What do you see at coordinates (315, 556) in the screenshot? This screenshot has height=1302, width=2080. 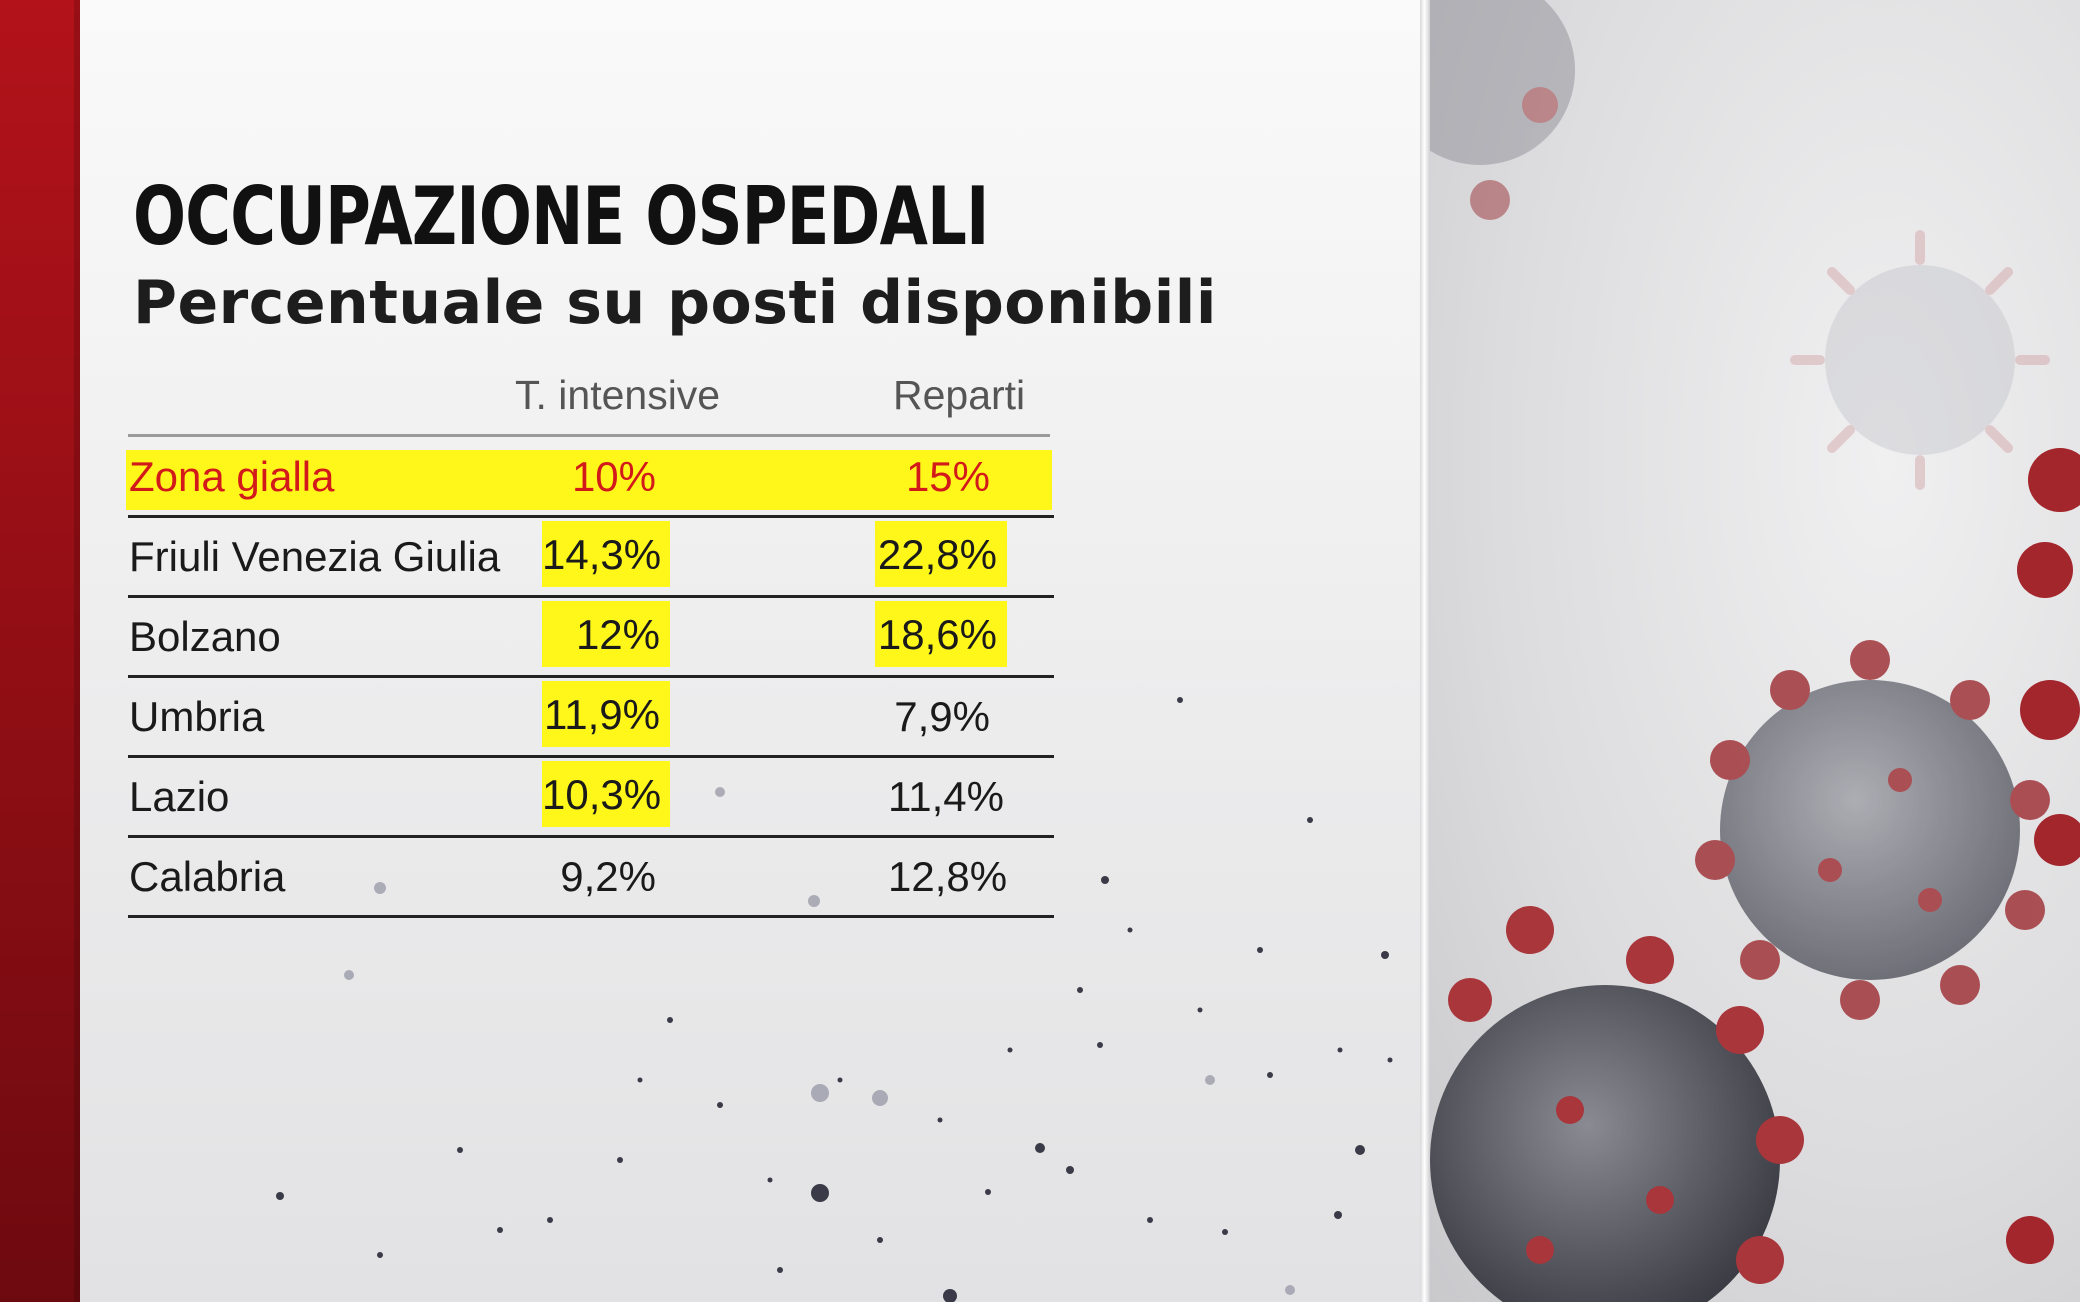 I see `row-label: Friuli Venezia Giulia` at bounding box center [315, 556].